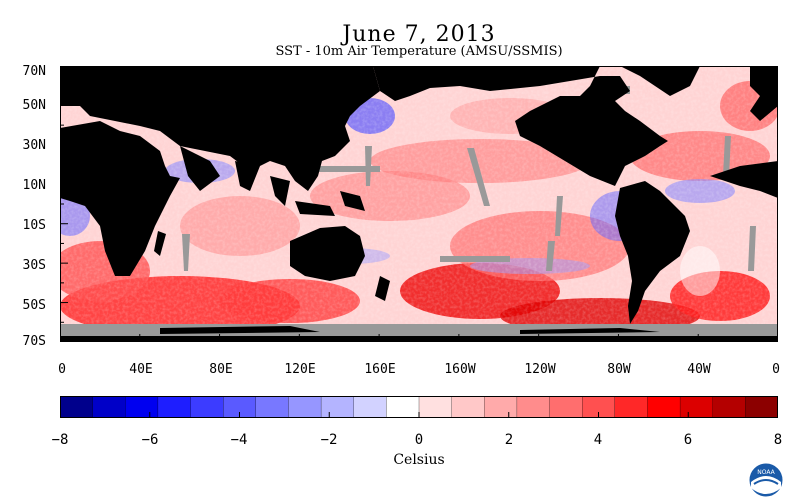 This screenshot has height=500, width=800. I want to click on lat-label-50n: 50N, so click(34, 105).